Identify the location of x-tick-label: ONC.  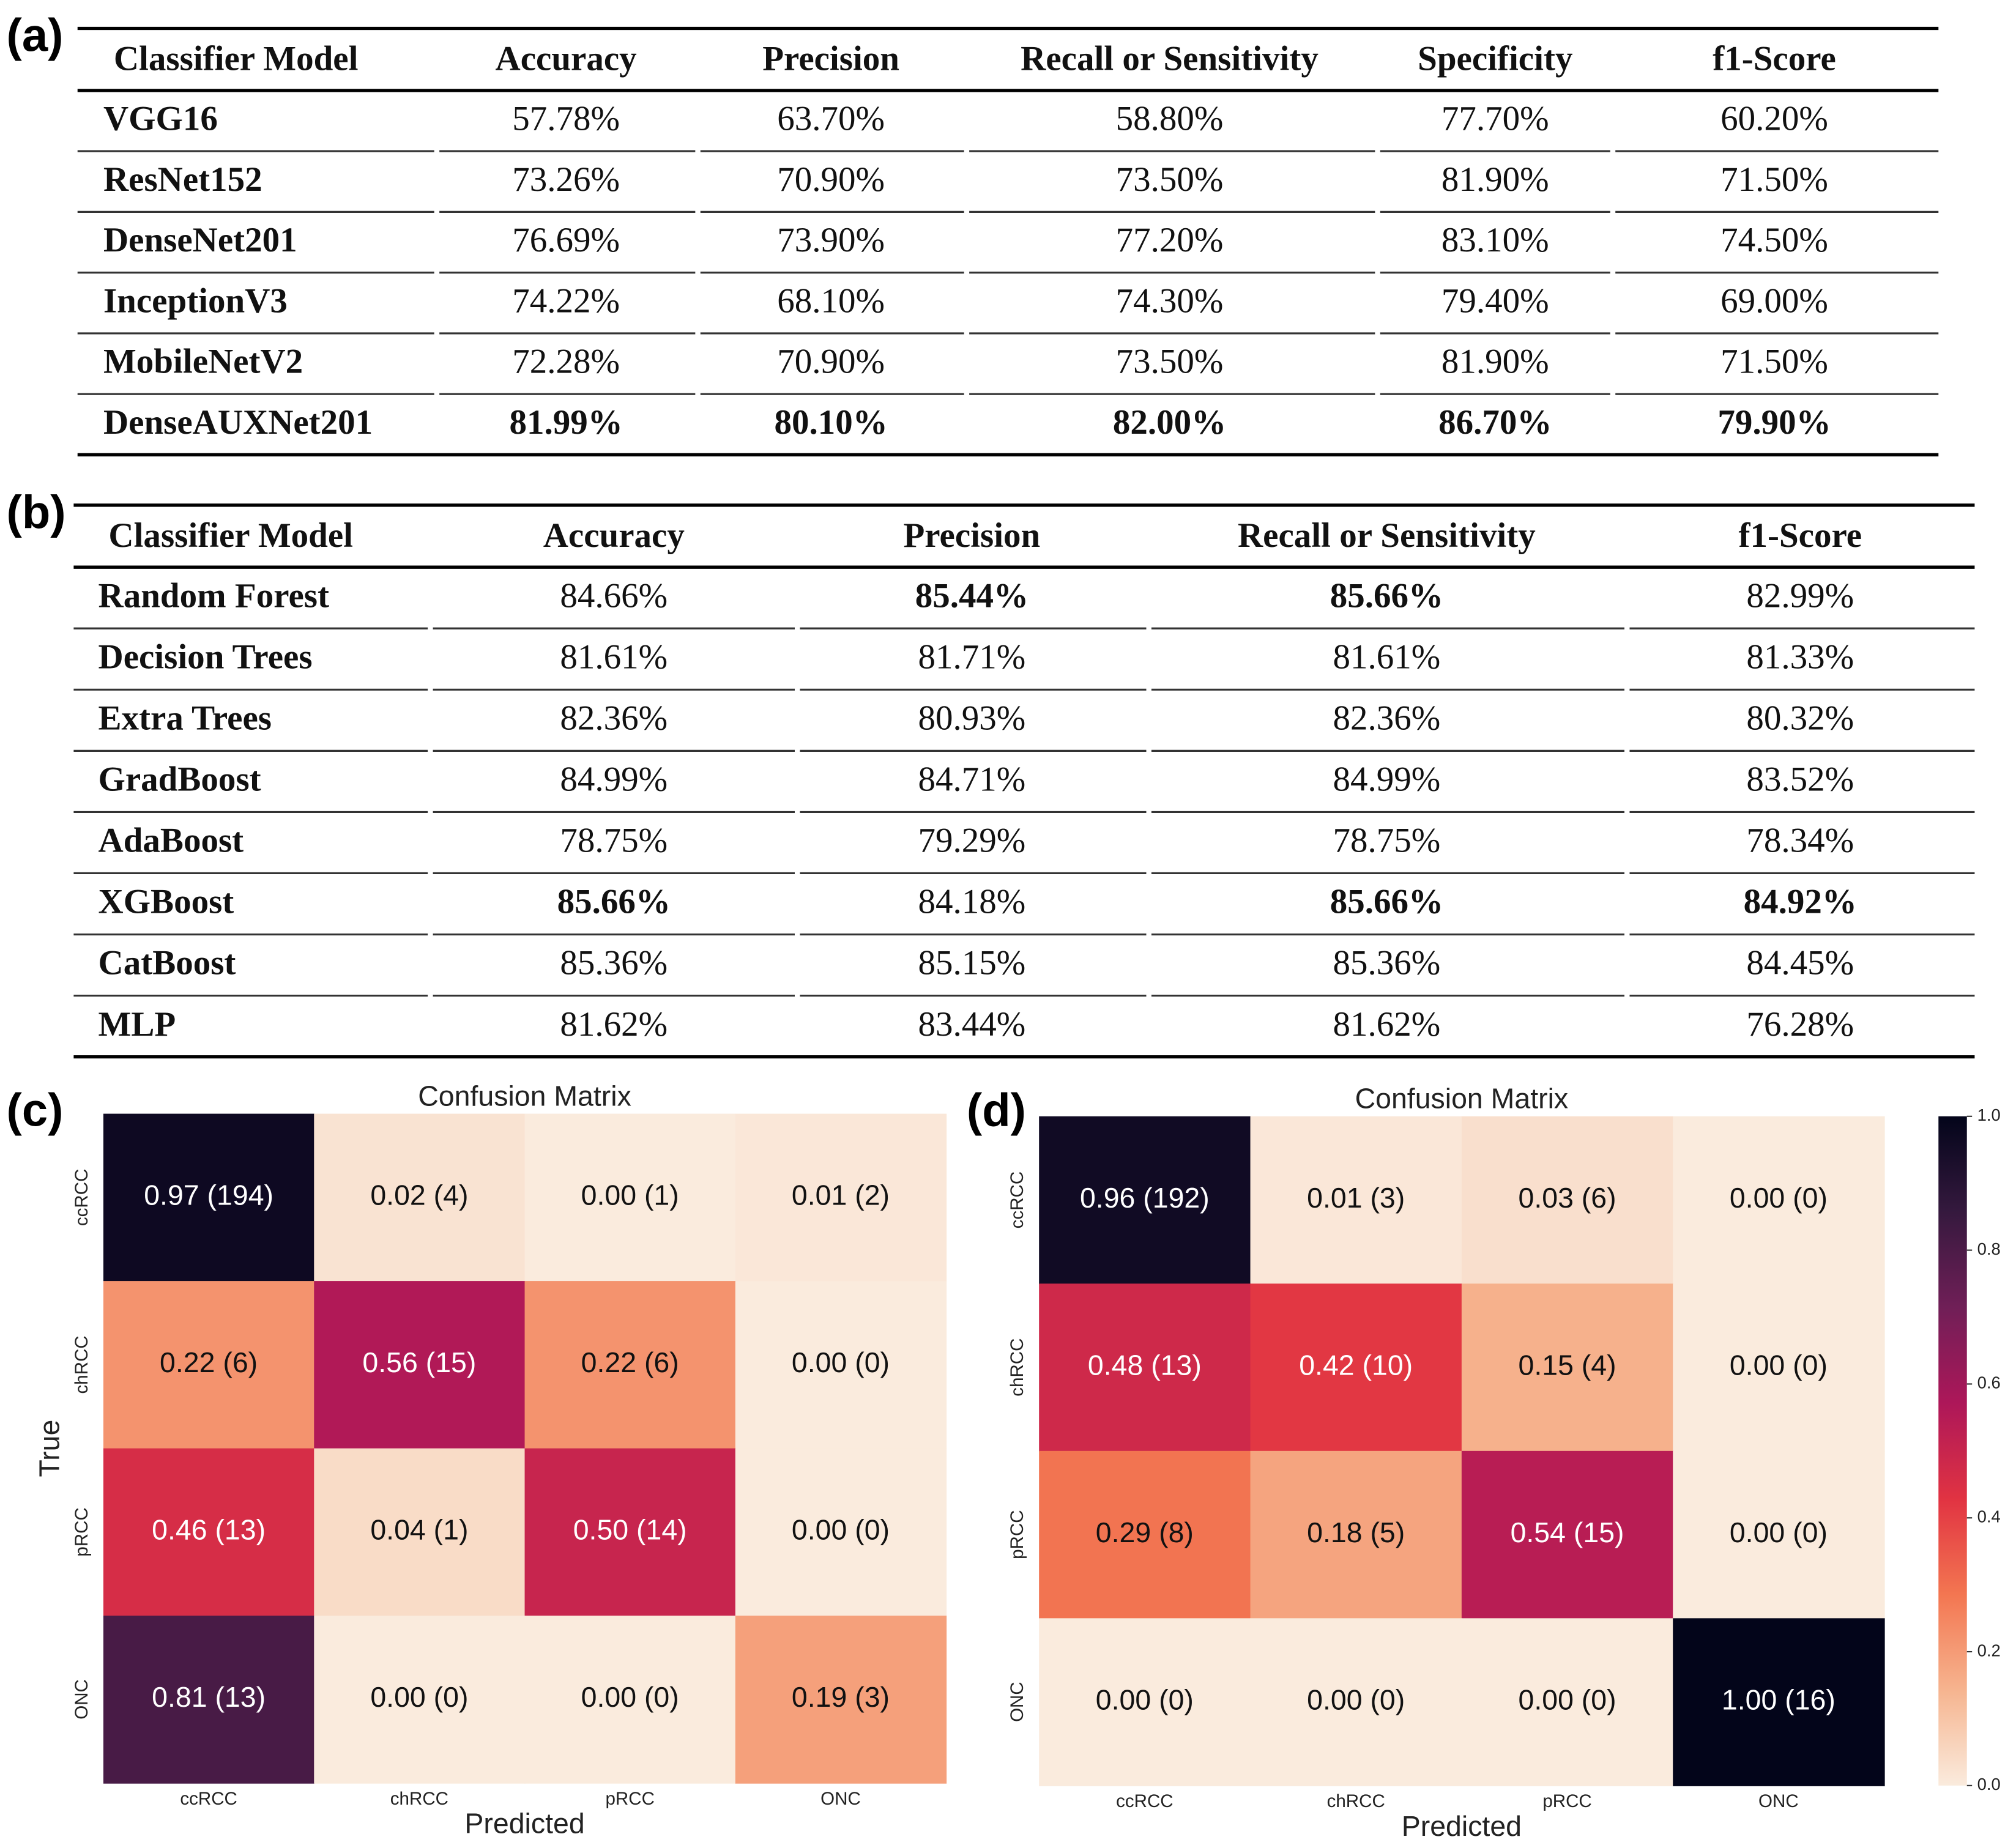
(1779, 1801).